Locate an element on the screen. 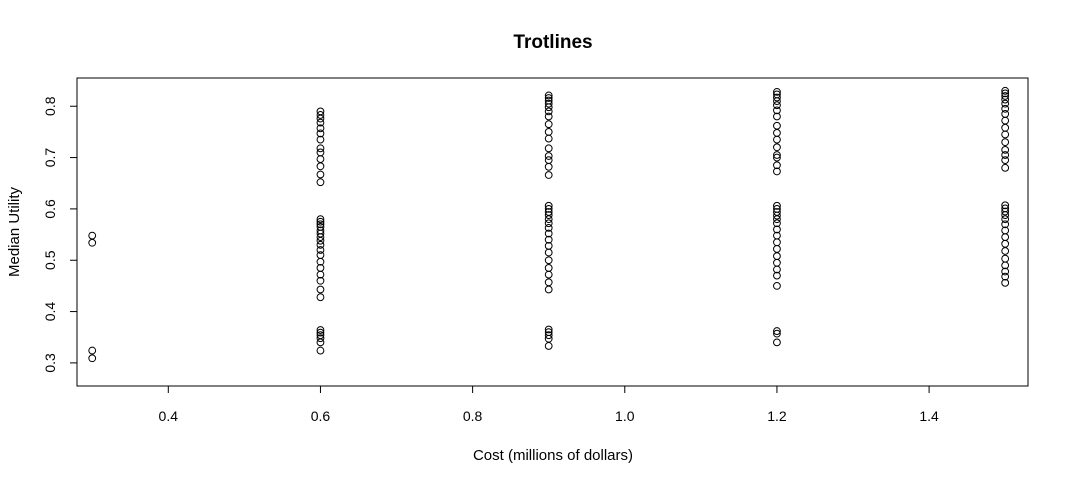 Image resolution: width=1069 pixels, height=484 pixels. x-tick-label: 0.4 is located at coordinates (169, 416).